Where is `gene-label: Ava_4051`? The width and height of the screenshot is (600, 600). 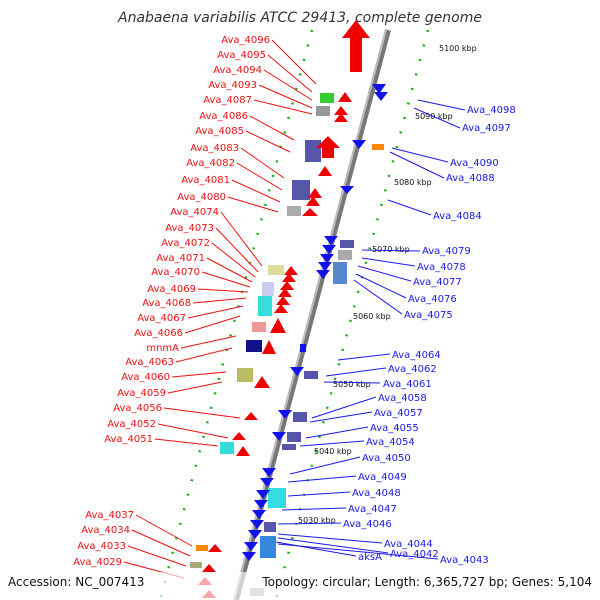
gene-label: Ava_4051 is located at coordinates (128, 439).